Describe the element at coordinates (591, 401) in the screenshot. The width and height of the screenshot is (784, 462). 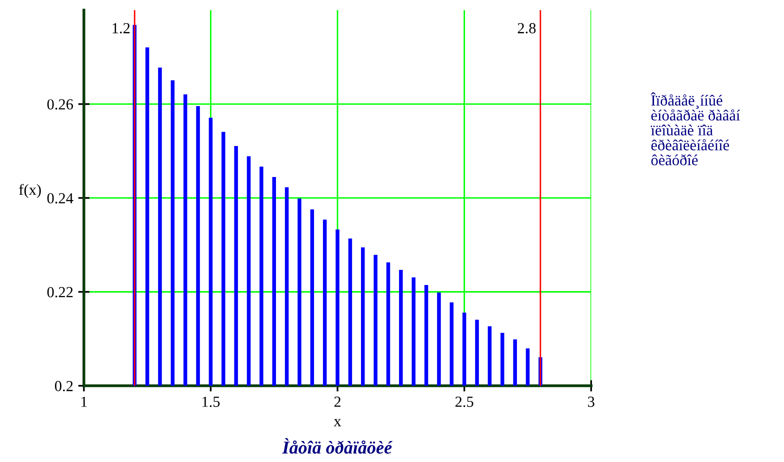
I see `x-tick-label: 3` at that location.